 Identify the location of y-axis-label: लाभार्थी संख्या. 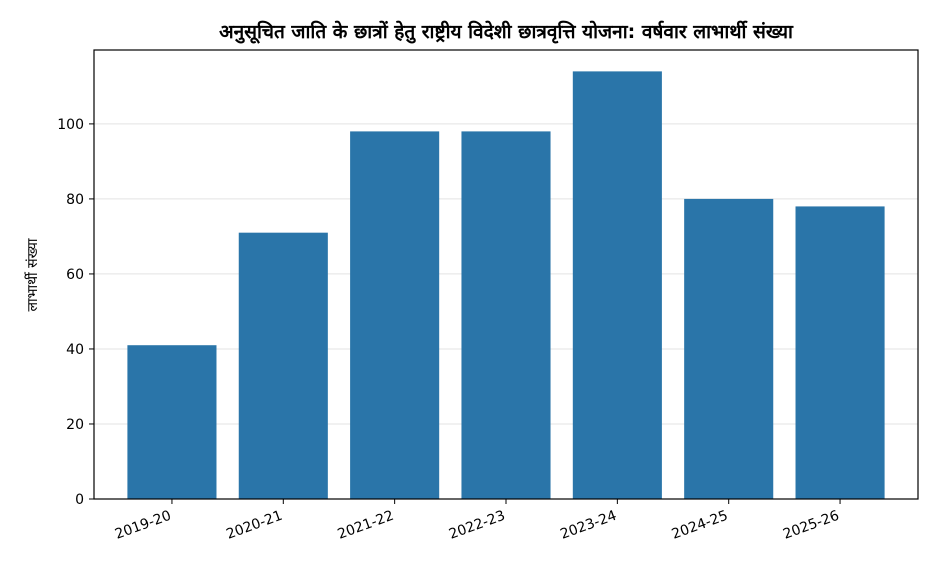
(32, 274).